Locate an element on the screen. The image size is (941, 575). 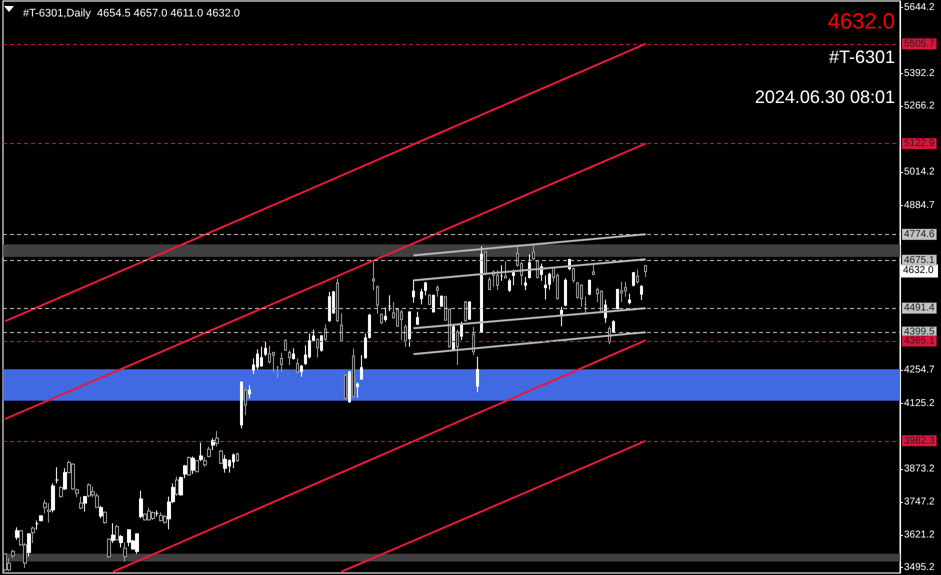
annotation: 2024.06.30 08:01 is located at coordinates (825, 97).